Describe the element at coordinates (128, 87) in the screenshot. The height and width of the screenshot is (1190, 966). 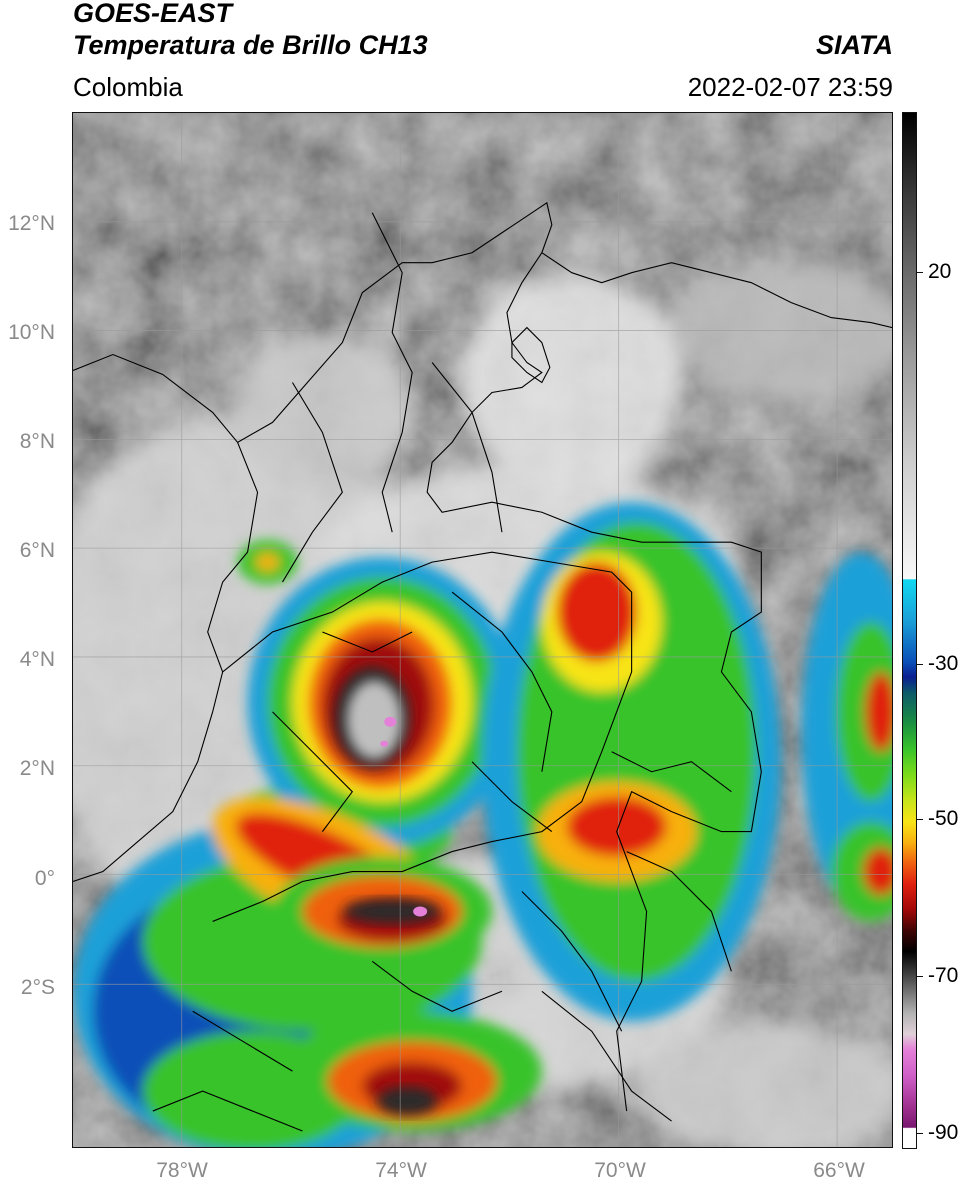
I see `region-label: Colombia` at that location.